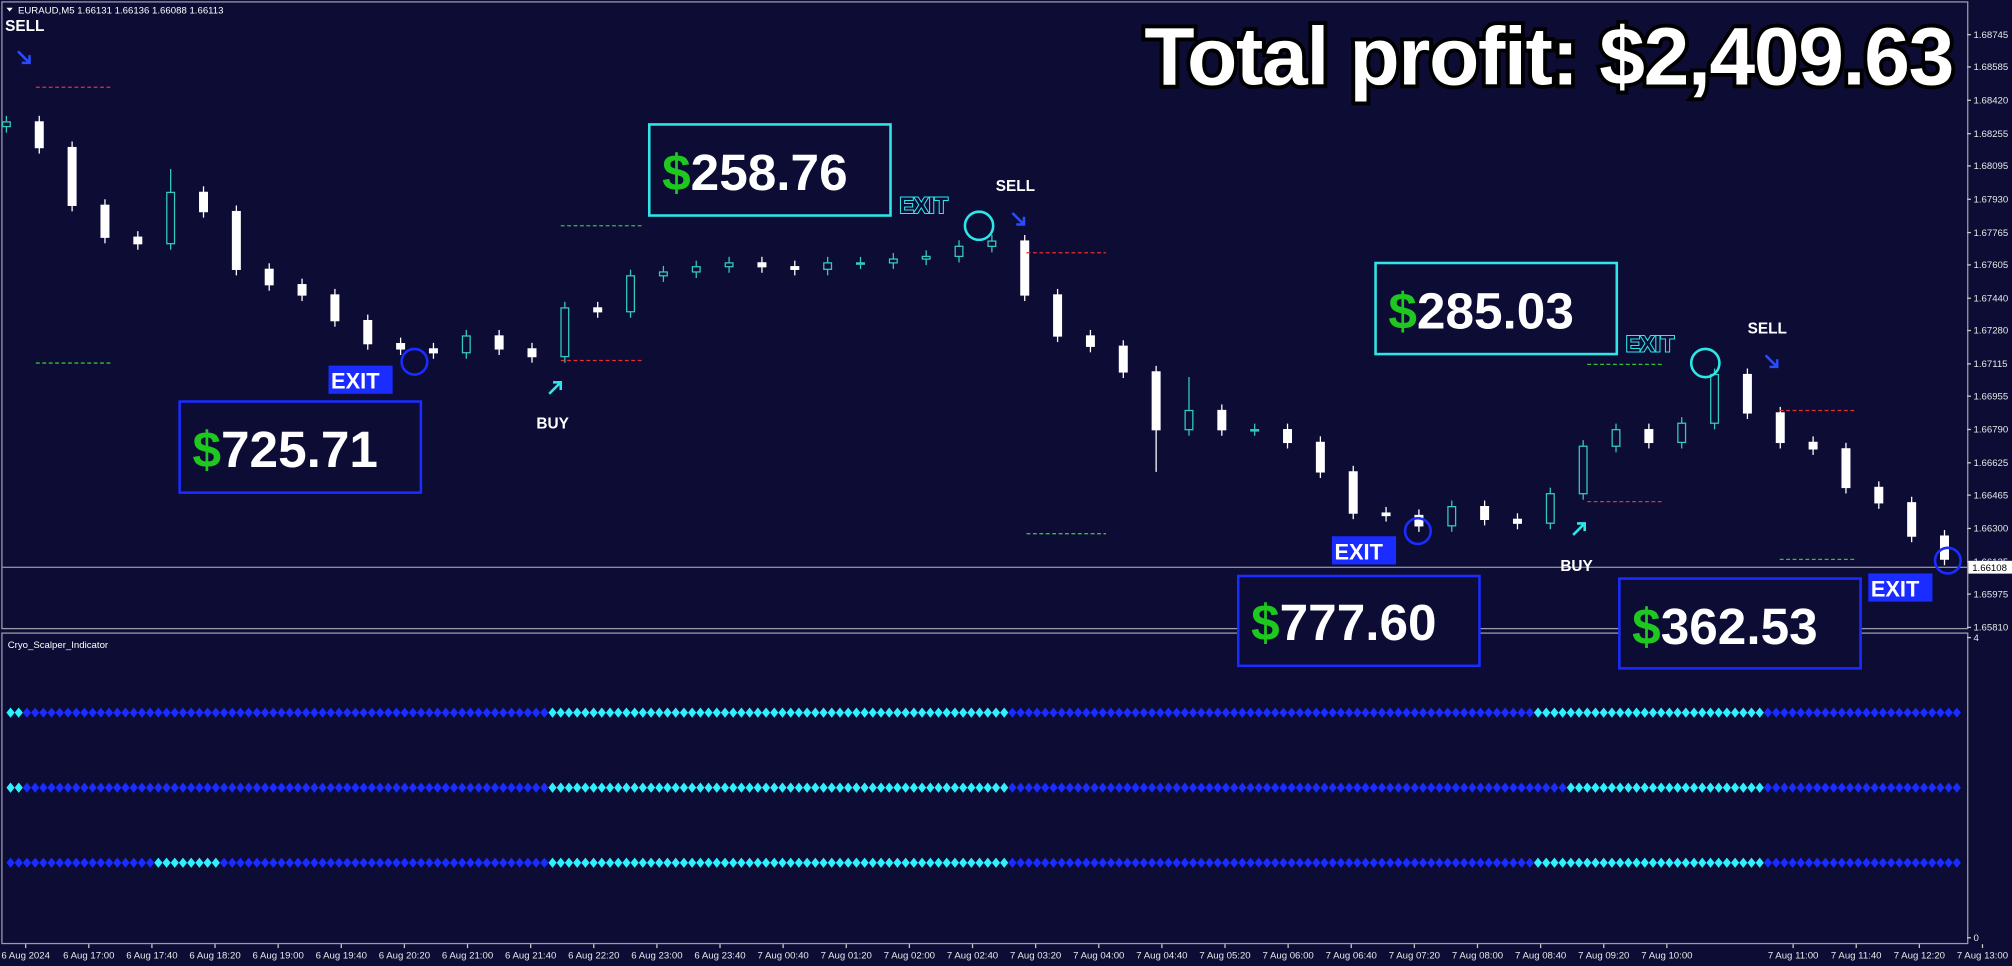 This screenshot has width=2012, height=966. Describe the element at coordinates (1351, 955) in the screenshot. I see `x-tick-label: 7 Aug 06:40` at that location.